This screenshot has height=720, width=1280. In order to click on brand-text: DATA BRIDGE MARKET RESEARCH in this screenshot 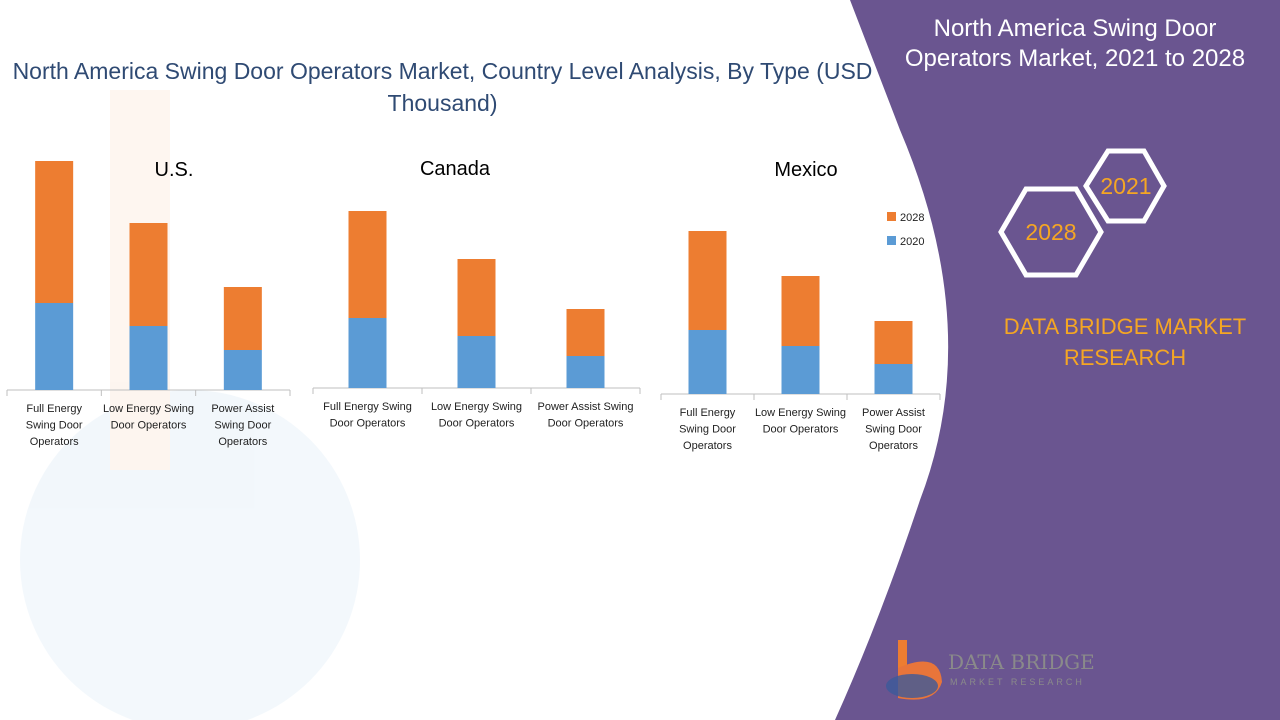, I will do `click(1125, 342)`.